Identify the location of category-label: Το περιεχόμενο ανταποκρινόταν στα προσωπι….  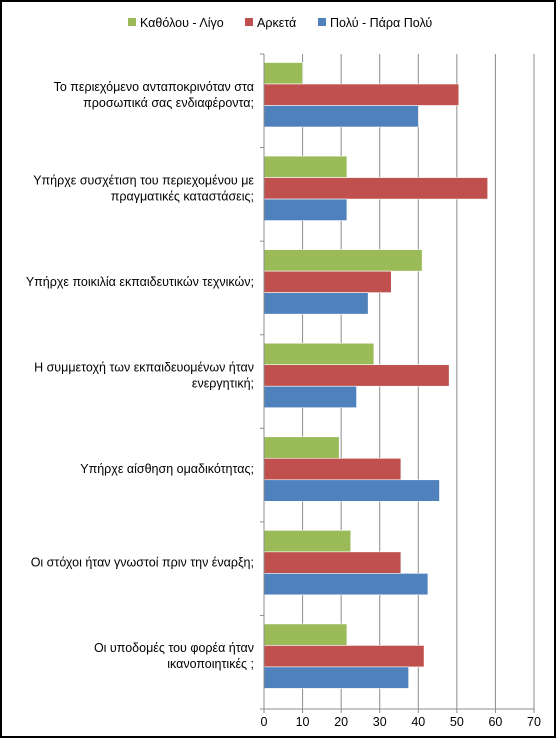
(154, 95).